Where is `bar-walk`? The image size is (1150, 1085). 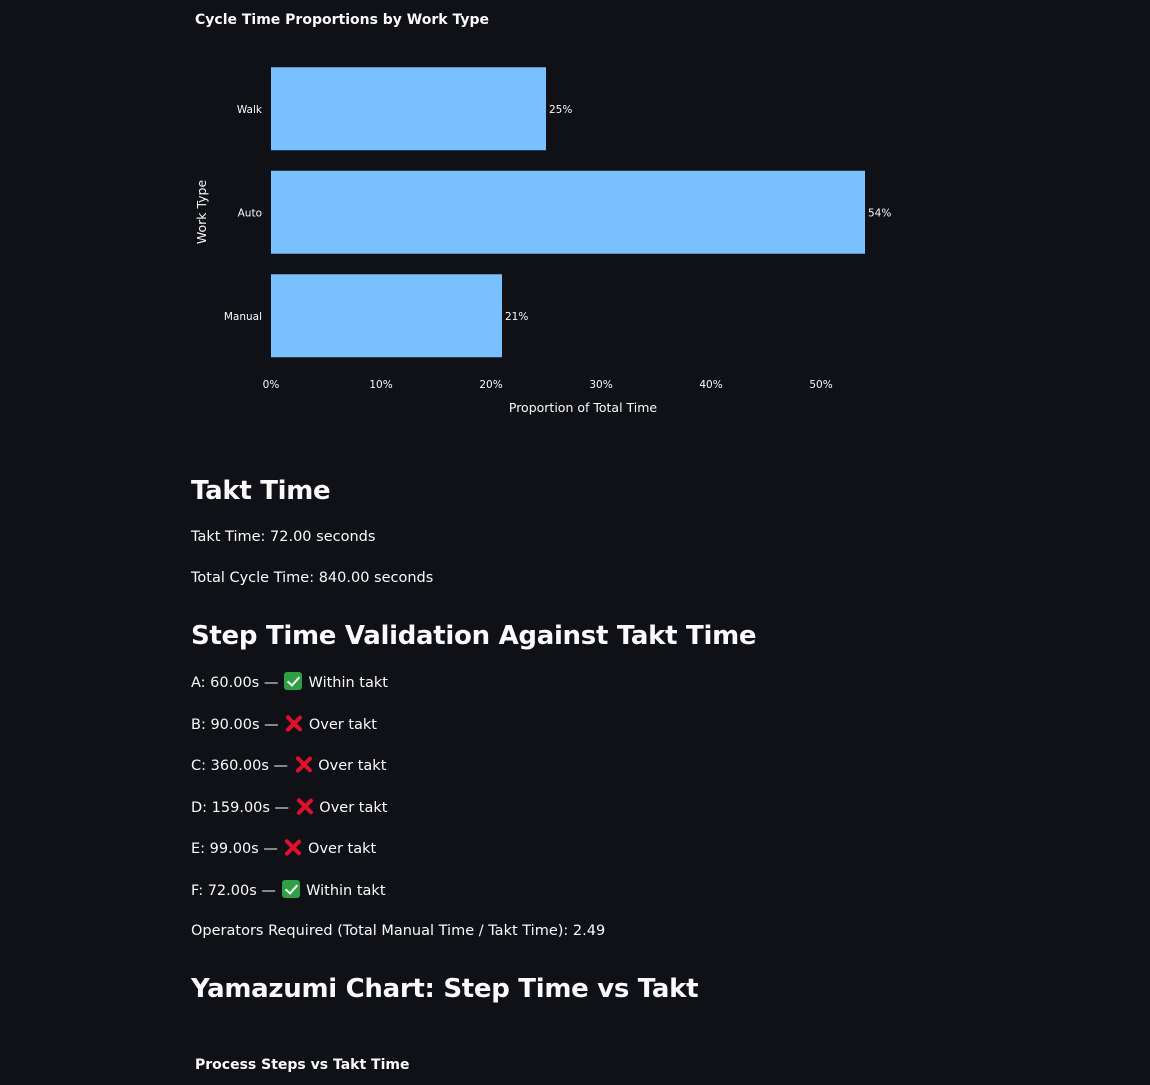
bar-walk is located at coordinates (408, 109).